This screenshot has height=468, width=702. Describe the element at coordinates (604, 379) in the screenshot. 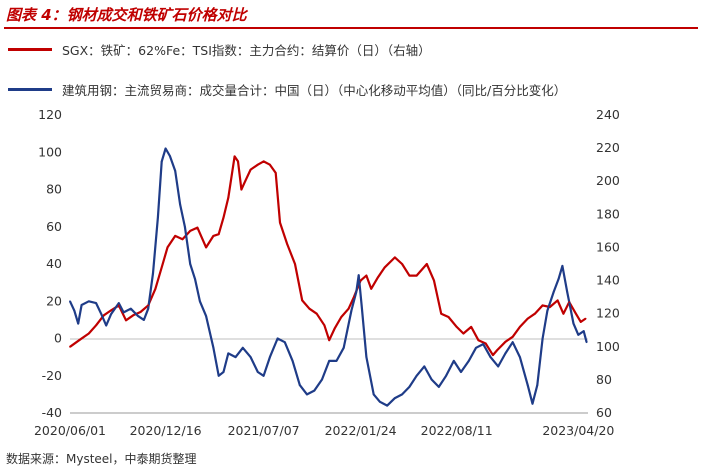

I see `y-right-tick-label: 80` at that location.